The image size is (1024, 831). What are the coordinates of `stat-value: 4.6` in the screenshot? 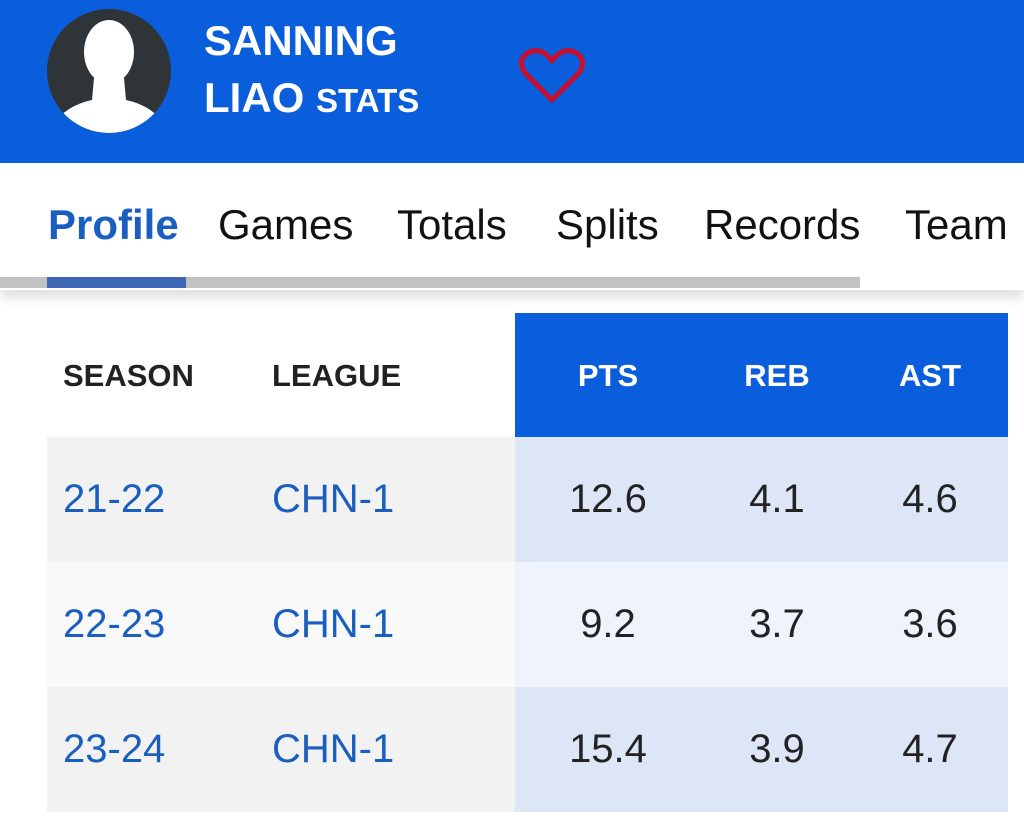 It's located at (930, 499).